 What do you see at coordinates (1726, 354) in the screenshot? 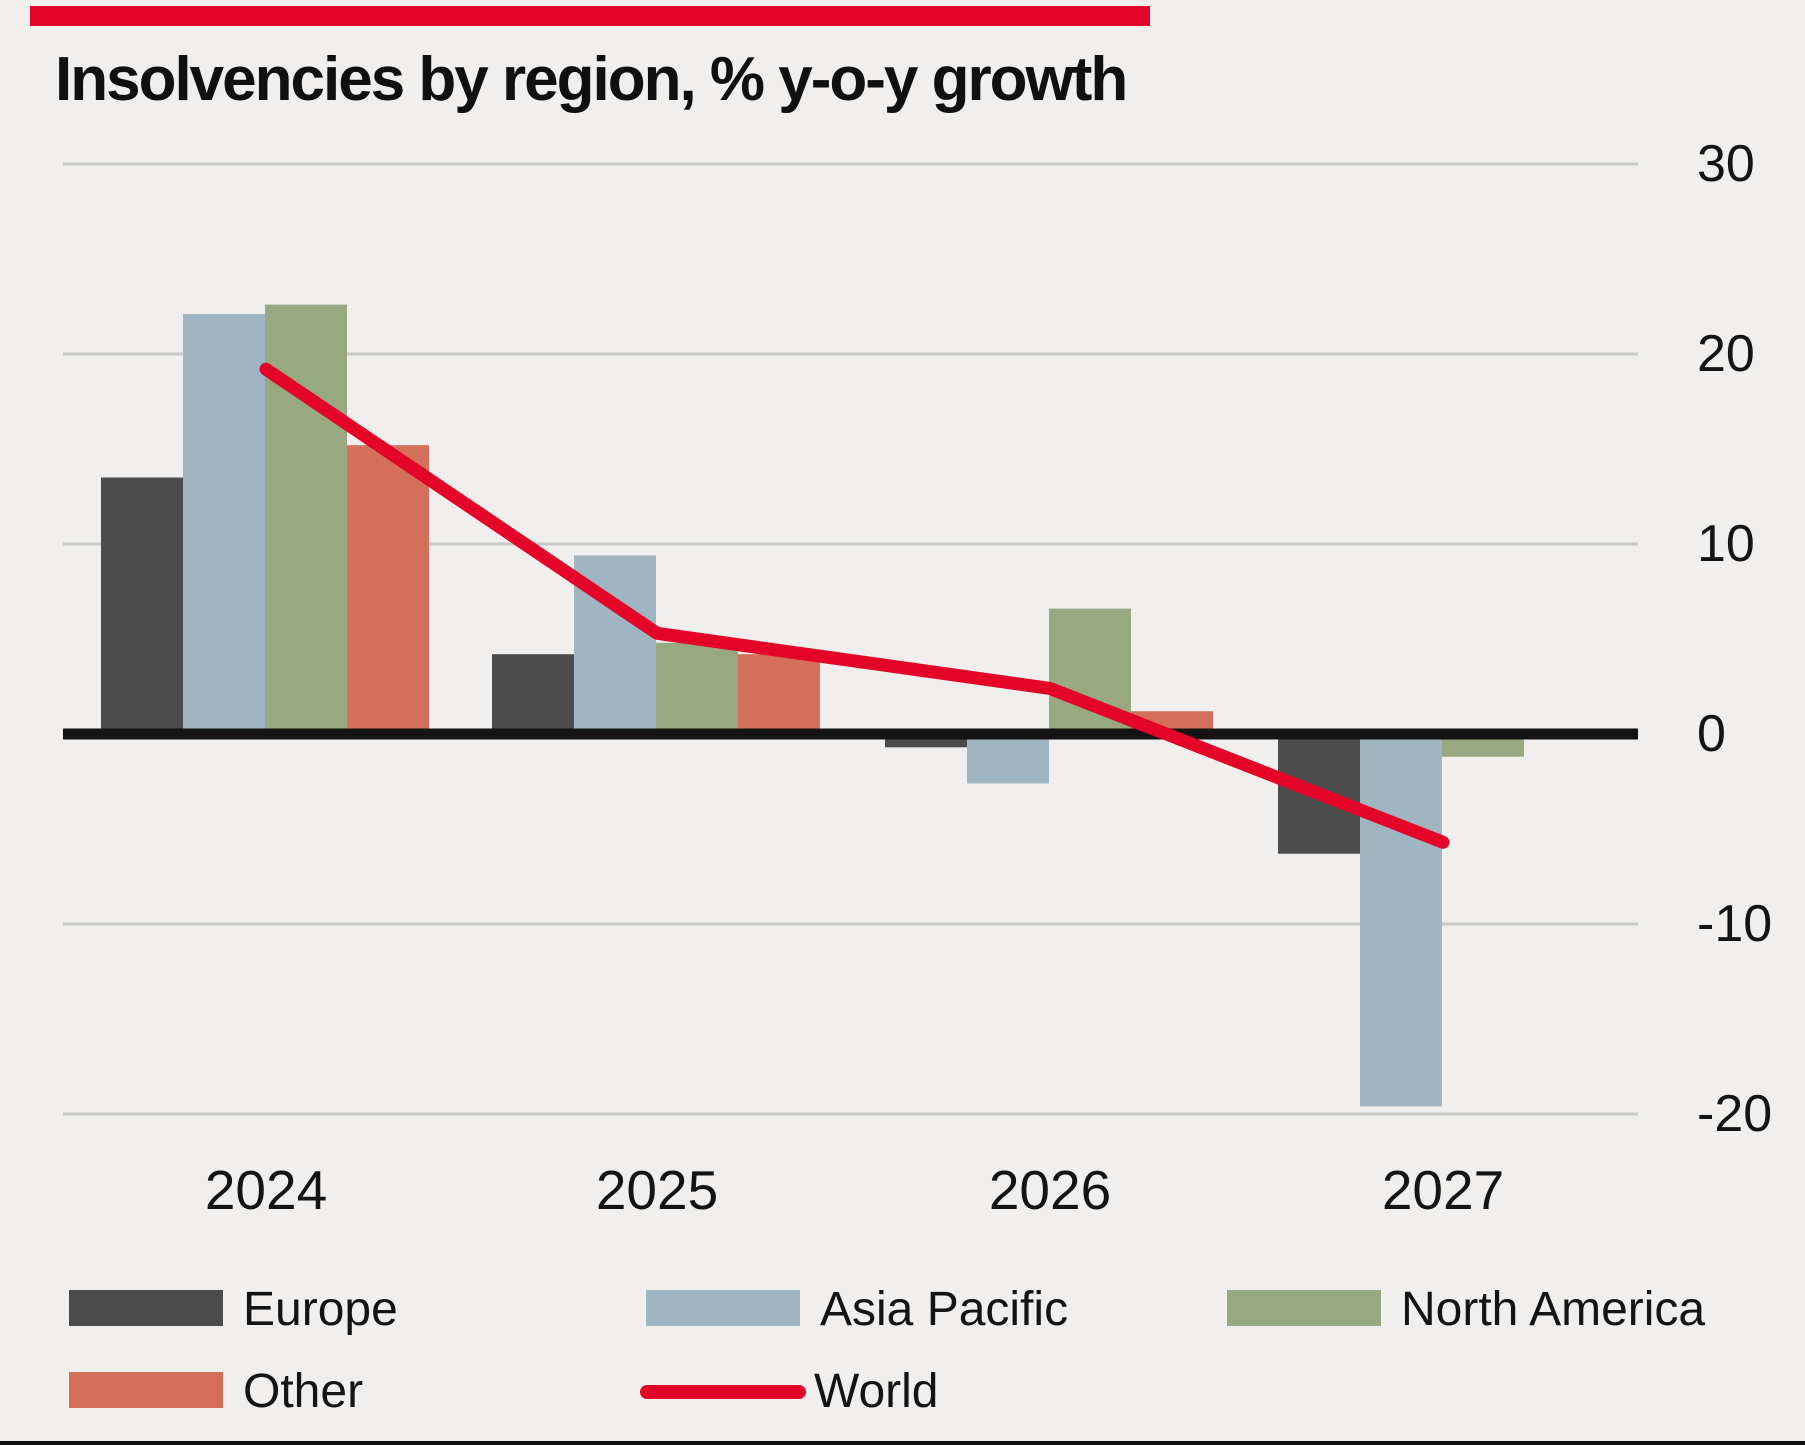
I see `y-tick-label-20: 20` at bounding box center [1726, 354].